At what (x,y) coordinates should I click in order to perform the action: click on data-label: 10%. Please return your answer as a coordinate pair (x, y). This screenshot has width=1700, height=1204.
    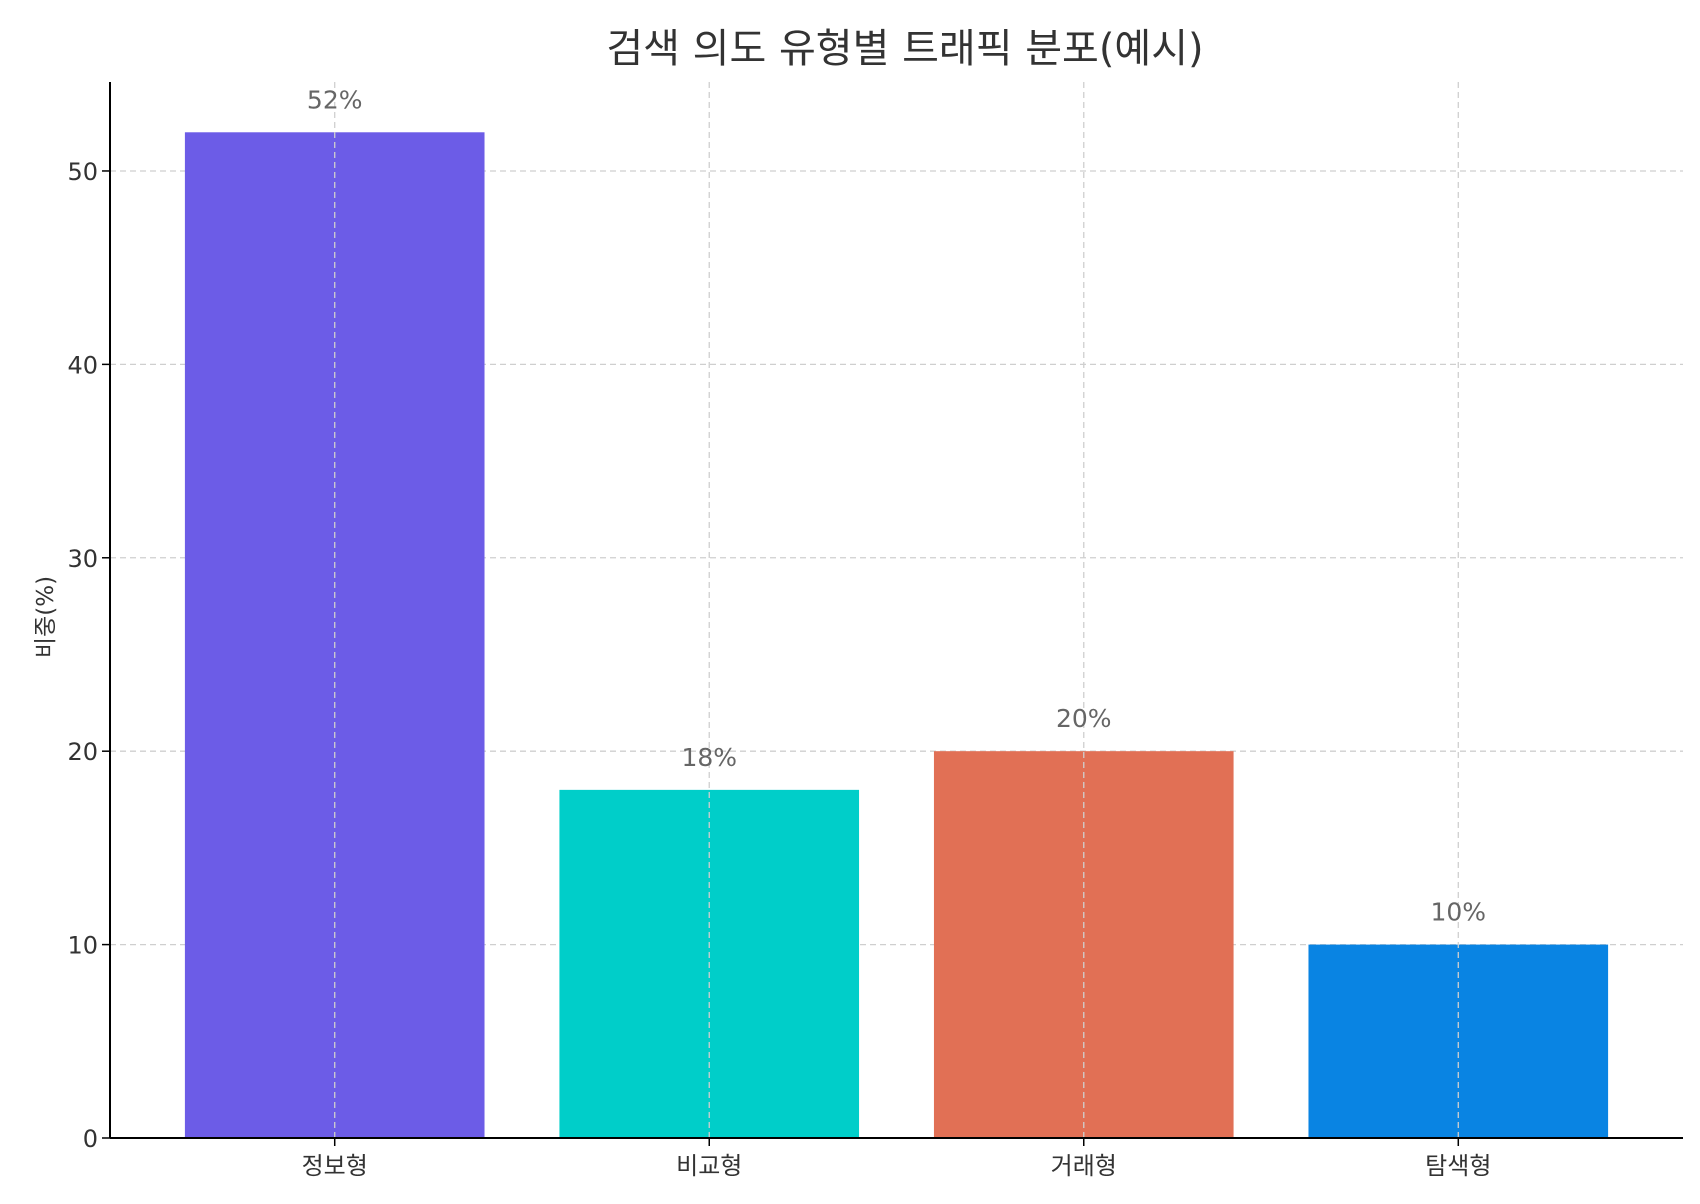
    Looking at the image, I should click on (1458, 912).